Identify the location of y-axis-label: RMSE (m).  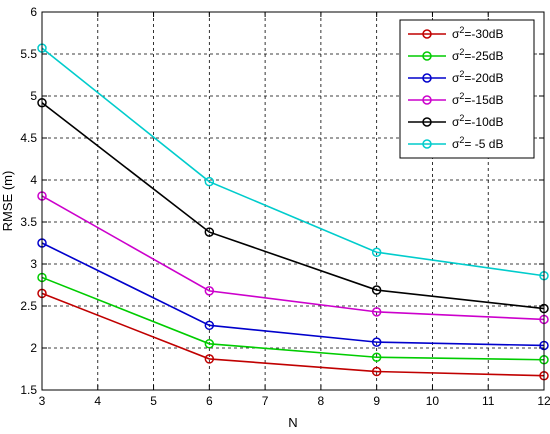
(7, 201).